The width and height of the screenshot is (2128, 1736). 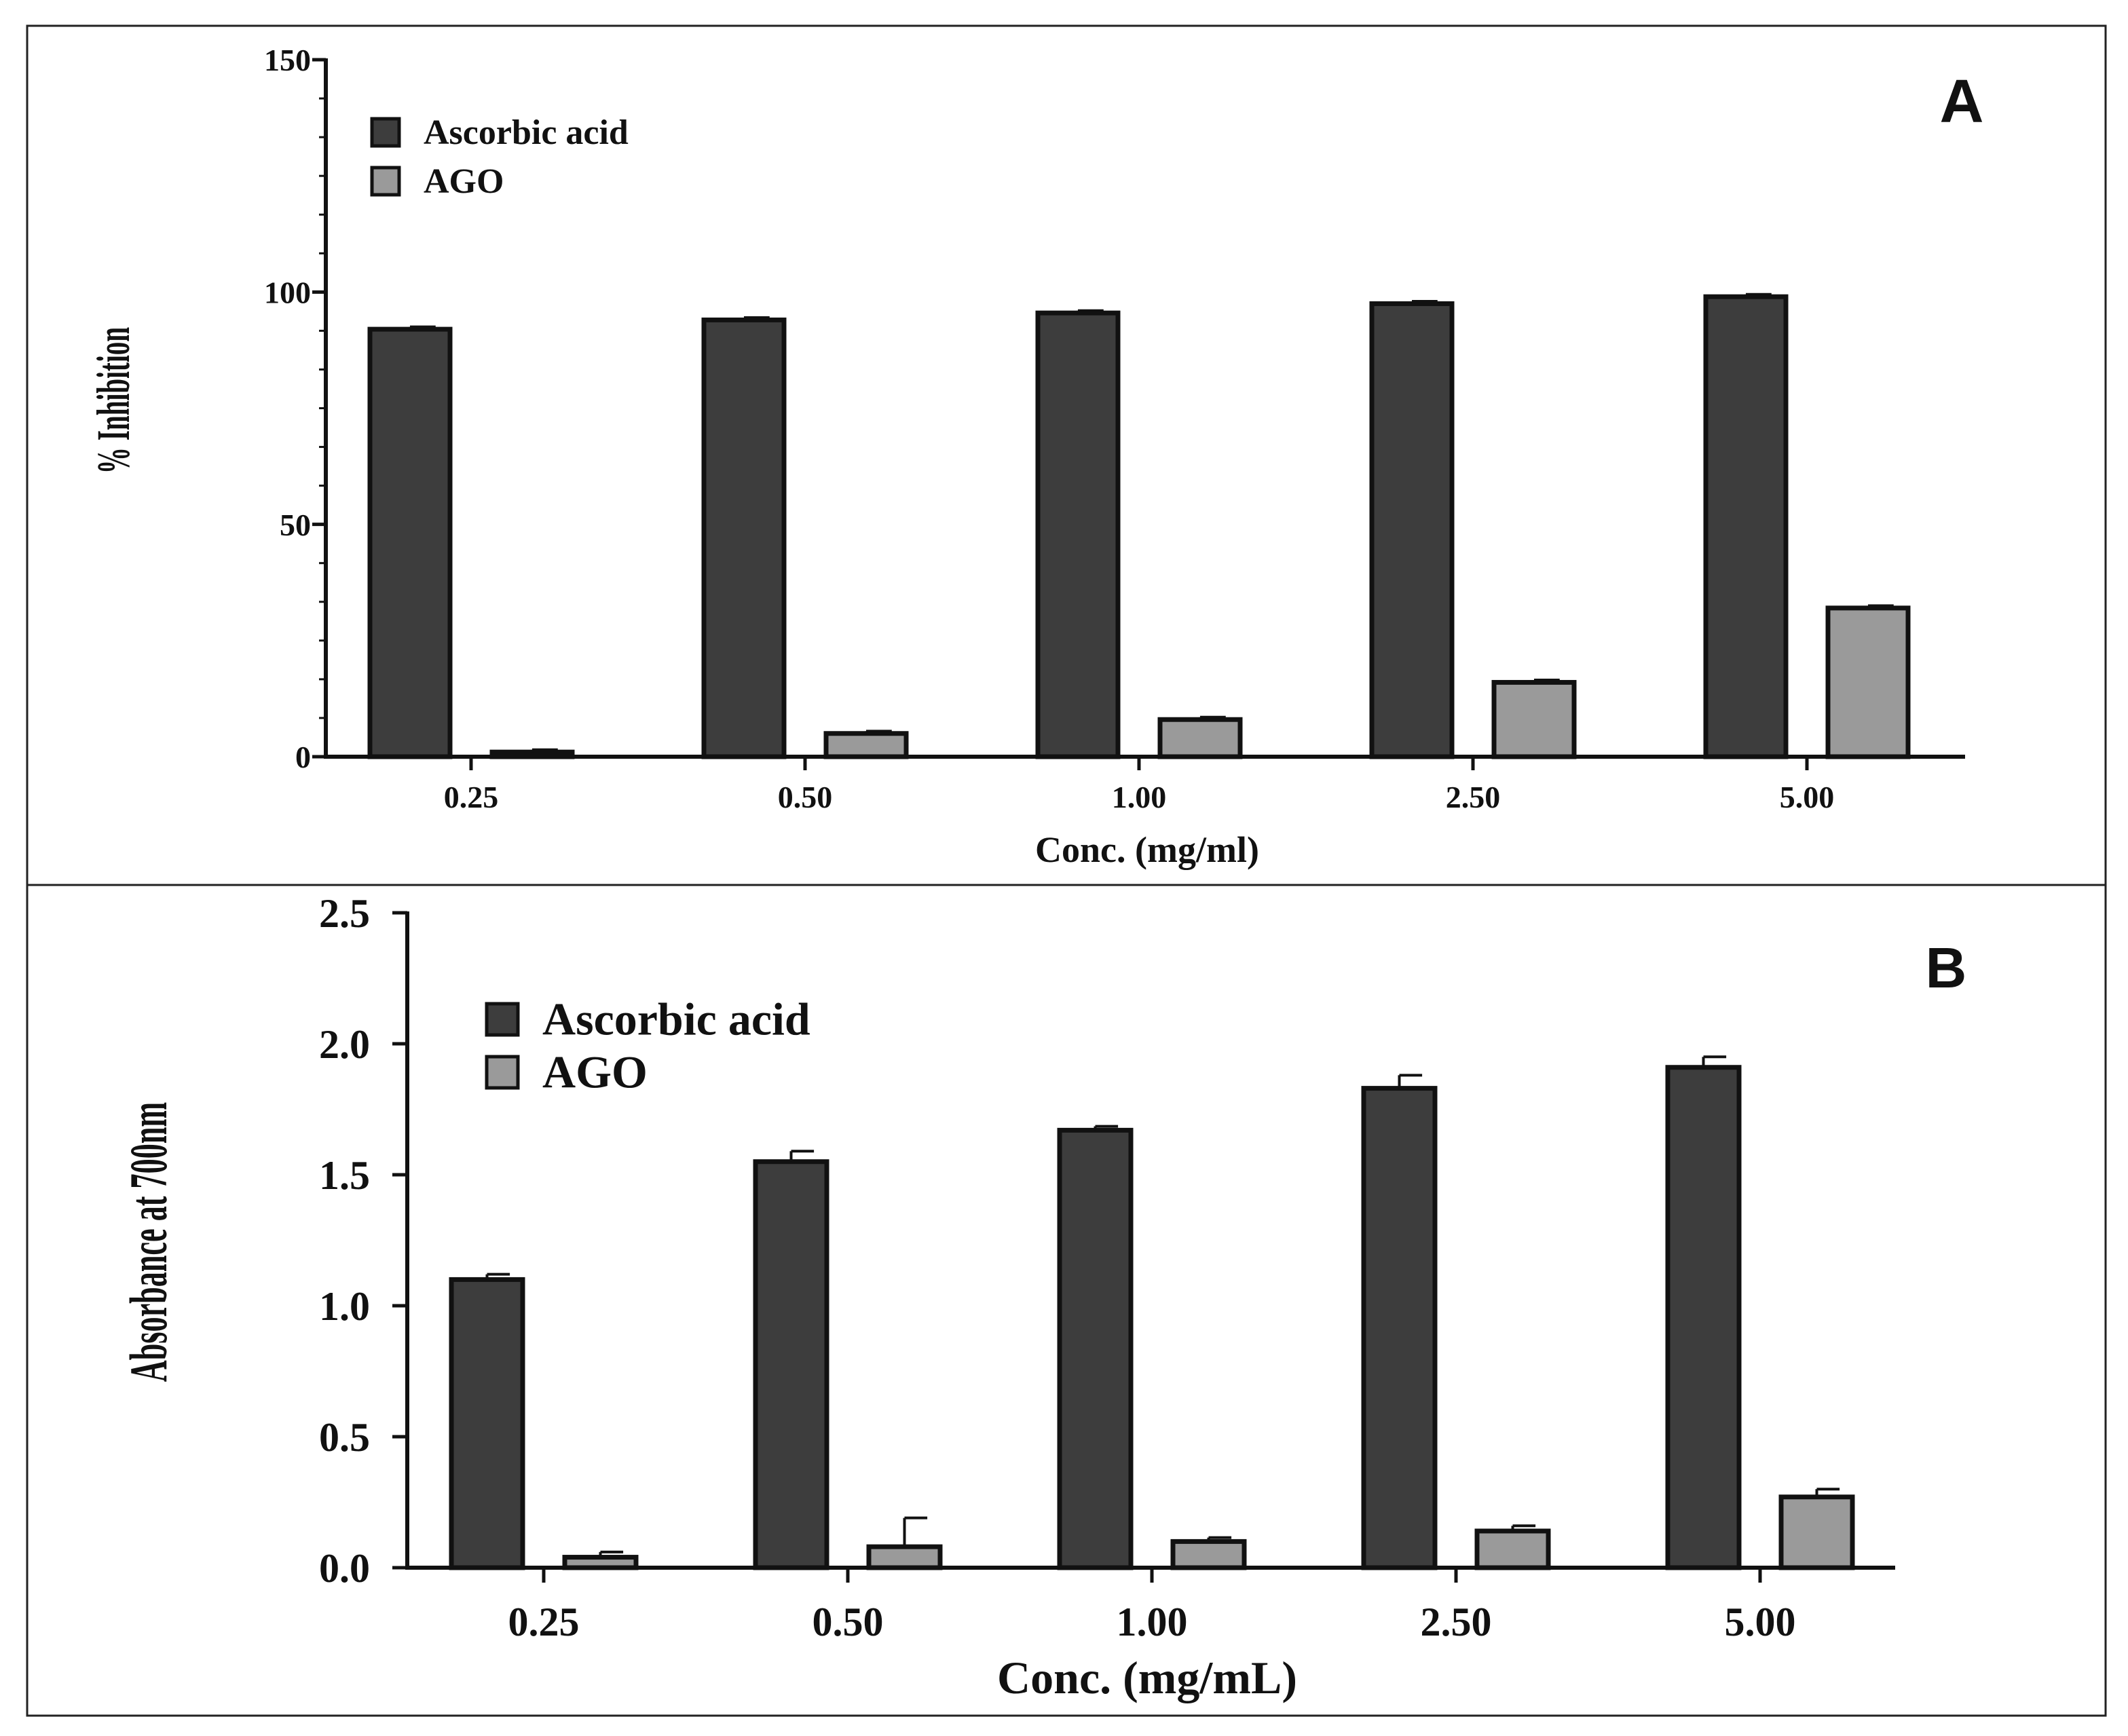 What do you see at coordinates (149, 1242) in the screenshot?
I see `y-axis-title: Absorbance at 700nm` at bounding box center [149, 1242].